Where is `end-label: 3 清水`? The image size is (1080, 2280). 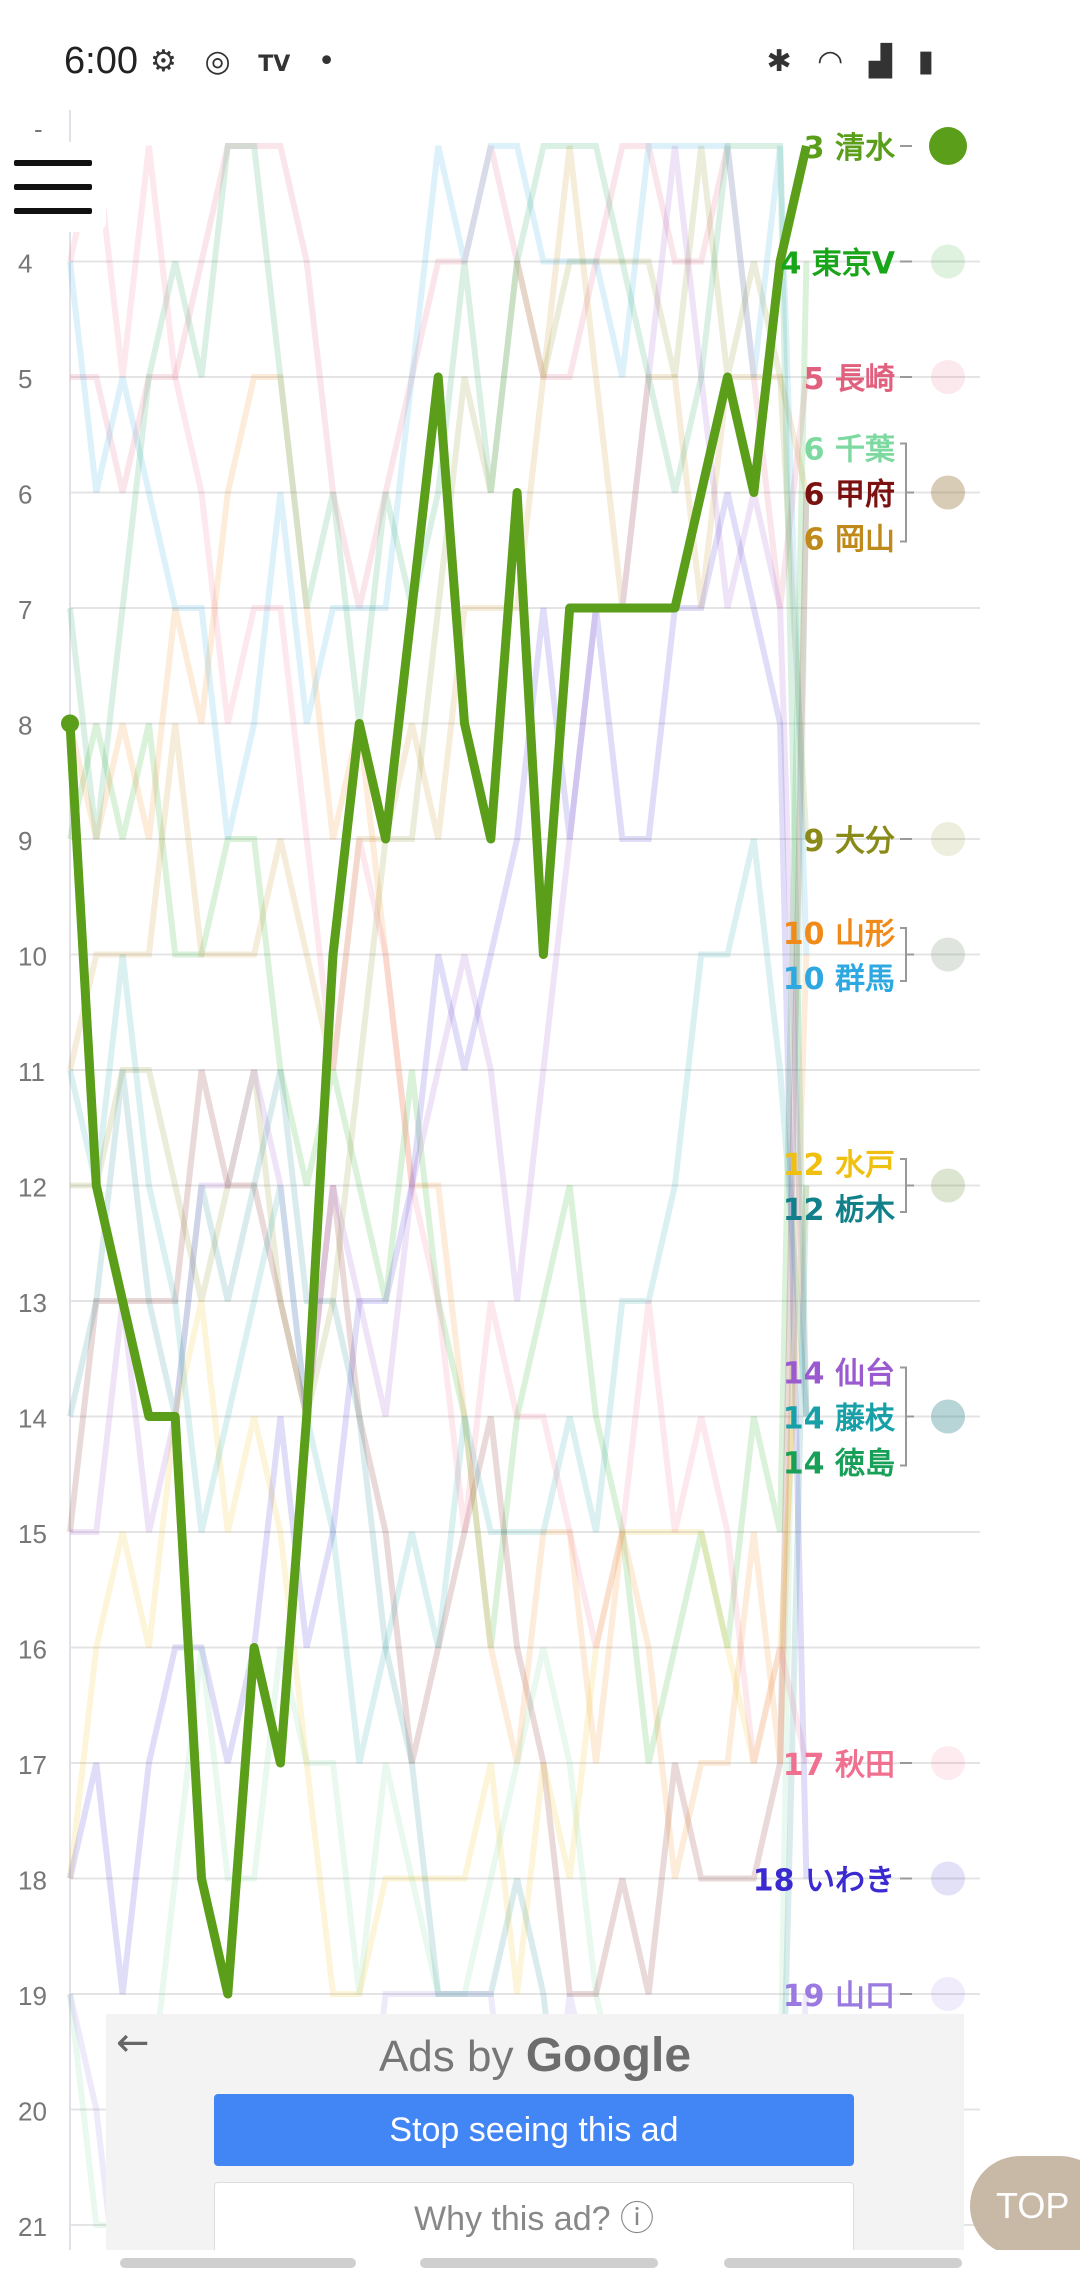 end-label: 3 清水 is located at coordinates (850, 148).